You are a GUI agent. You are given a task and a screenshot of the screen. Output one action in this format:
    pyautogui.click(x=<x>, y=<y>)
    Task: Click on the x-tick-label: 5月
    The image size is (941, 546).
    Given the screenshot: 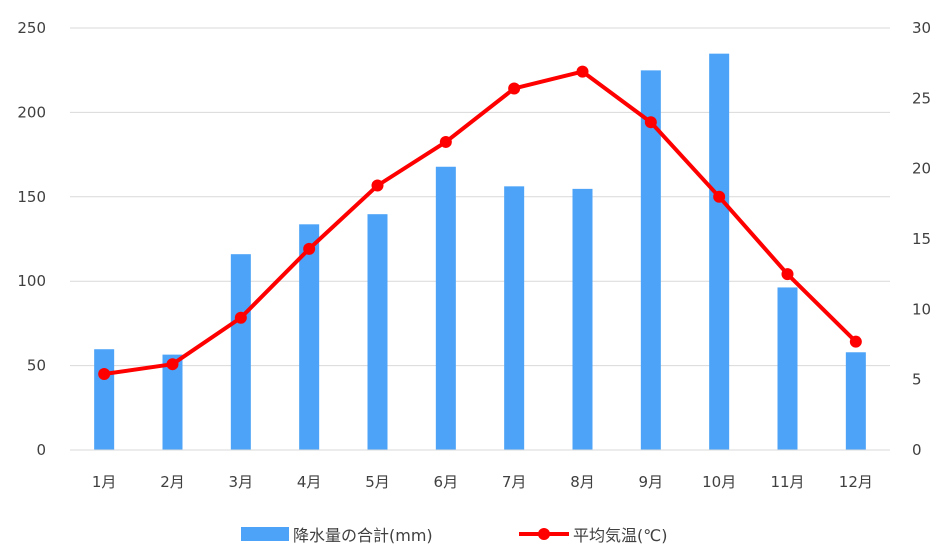 What is the action you would take?
    pyautogui.click(x=377, y=482)
    